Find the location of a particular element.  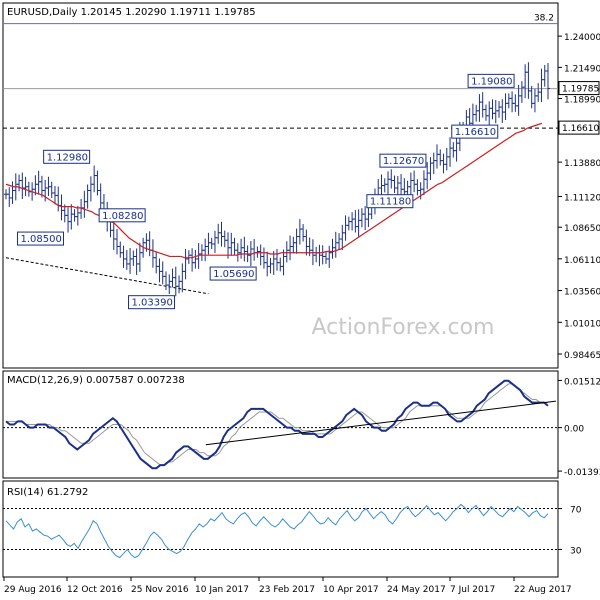

rsi-y-tick-labels: 70 30 is located at coordinates (576, 531).